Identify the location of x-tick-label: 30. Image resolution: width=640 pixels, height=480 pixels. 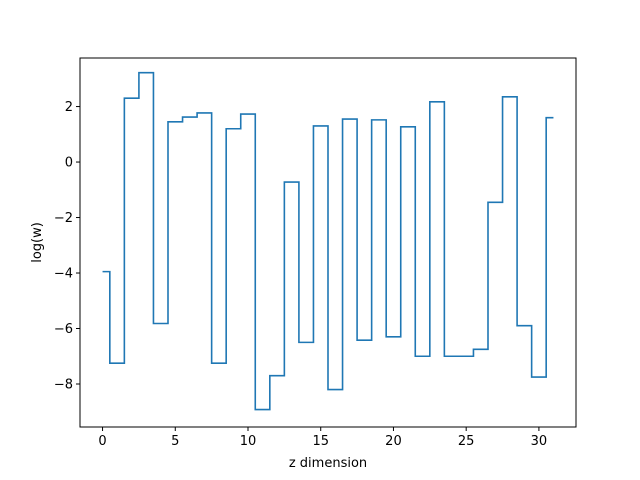
(539, 441).